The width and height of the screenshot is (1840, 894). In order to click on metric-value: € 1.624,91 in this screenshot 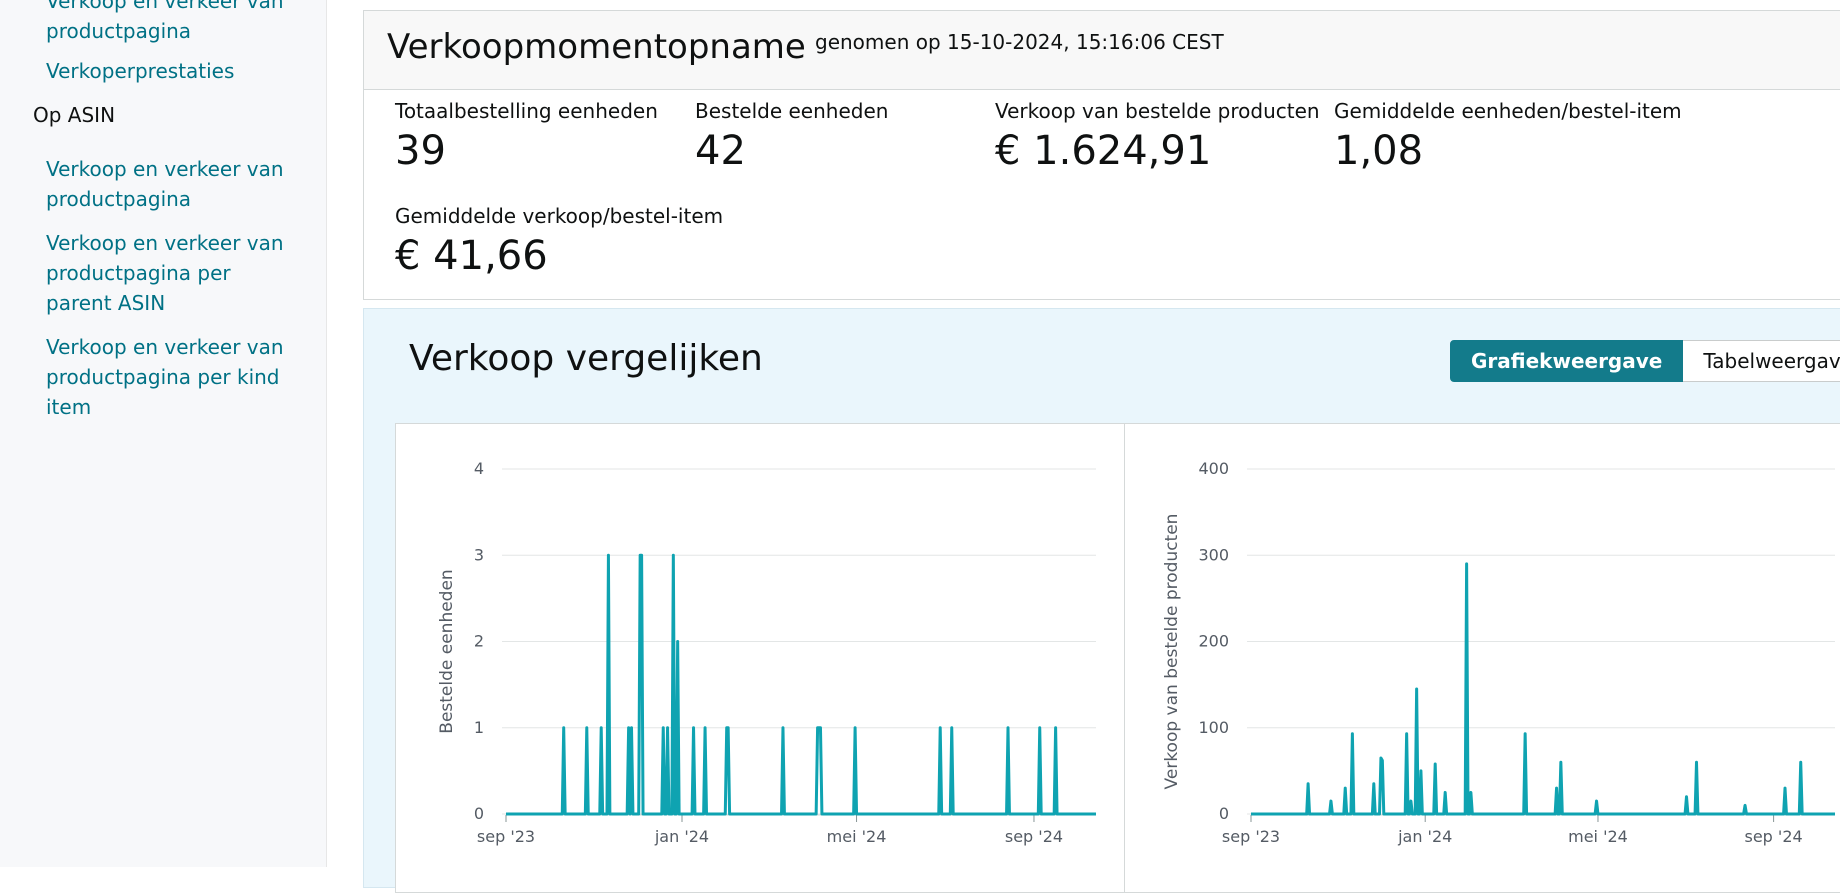, I will do `click(1103, 151)`.